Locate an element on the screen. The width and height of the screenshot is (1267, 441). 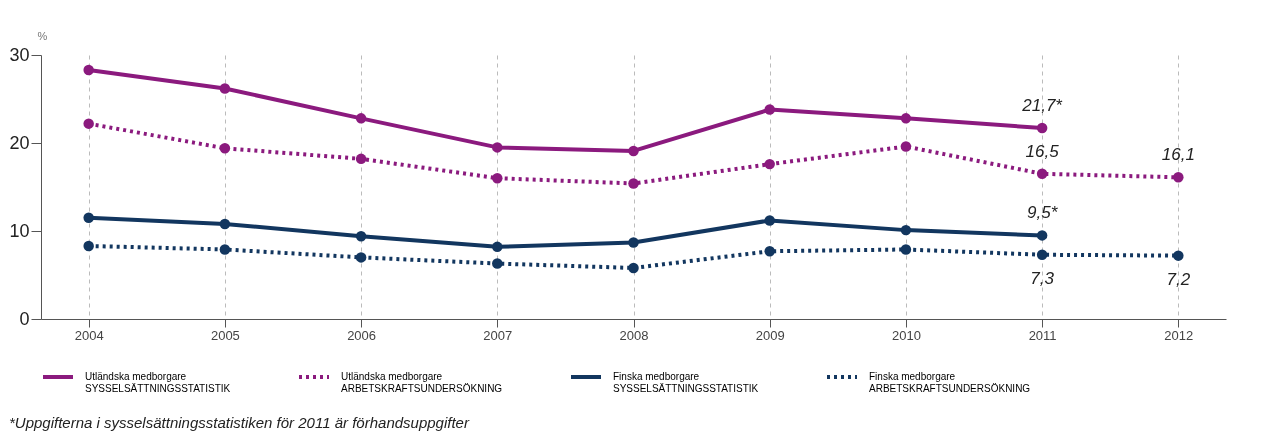
legend-label: Finska medborgare SYSSELSÄTTNINGSSTATISTIK is located at coordinates (686, 382).